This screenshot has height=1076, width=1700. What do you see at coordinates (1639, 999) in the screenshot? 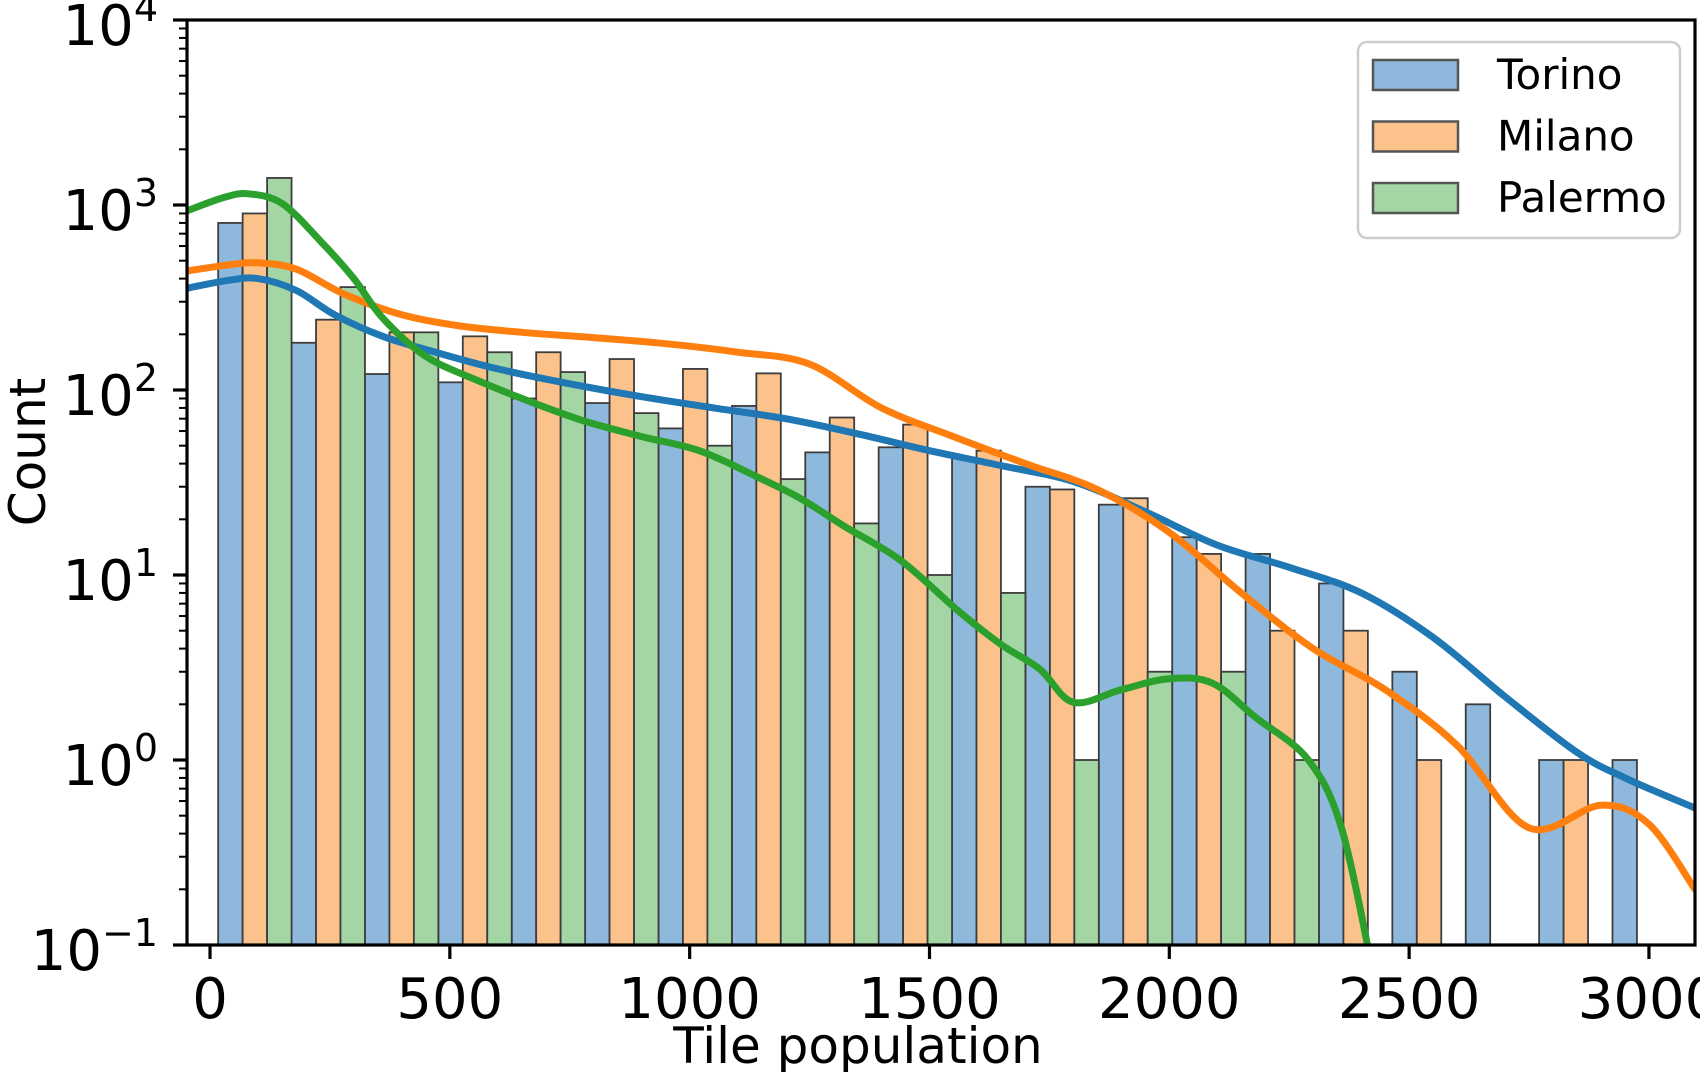
I see `x-tick-label: 3000` at bounding box center [1639, 999].